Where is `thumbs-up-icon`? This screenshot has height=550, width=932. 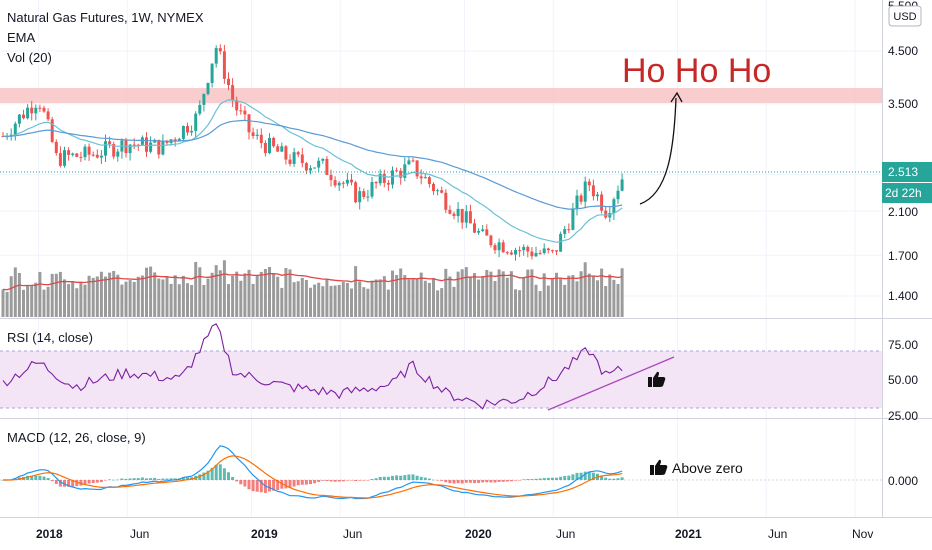
thumbs-up-icon is located at coordinates (659, 467).